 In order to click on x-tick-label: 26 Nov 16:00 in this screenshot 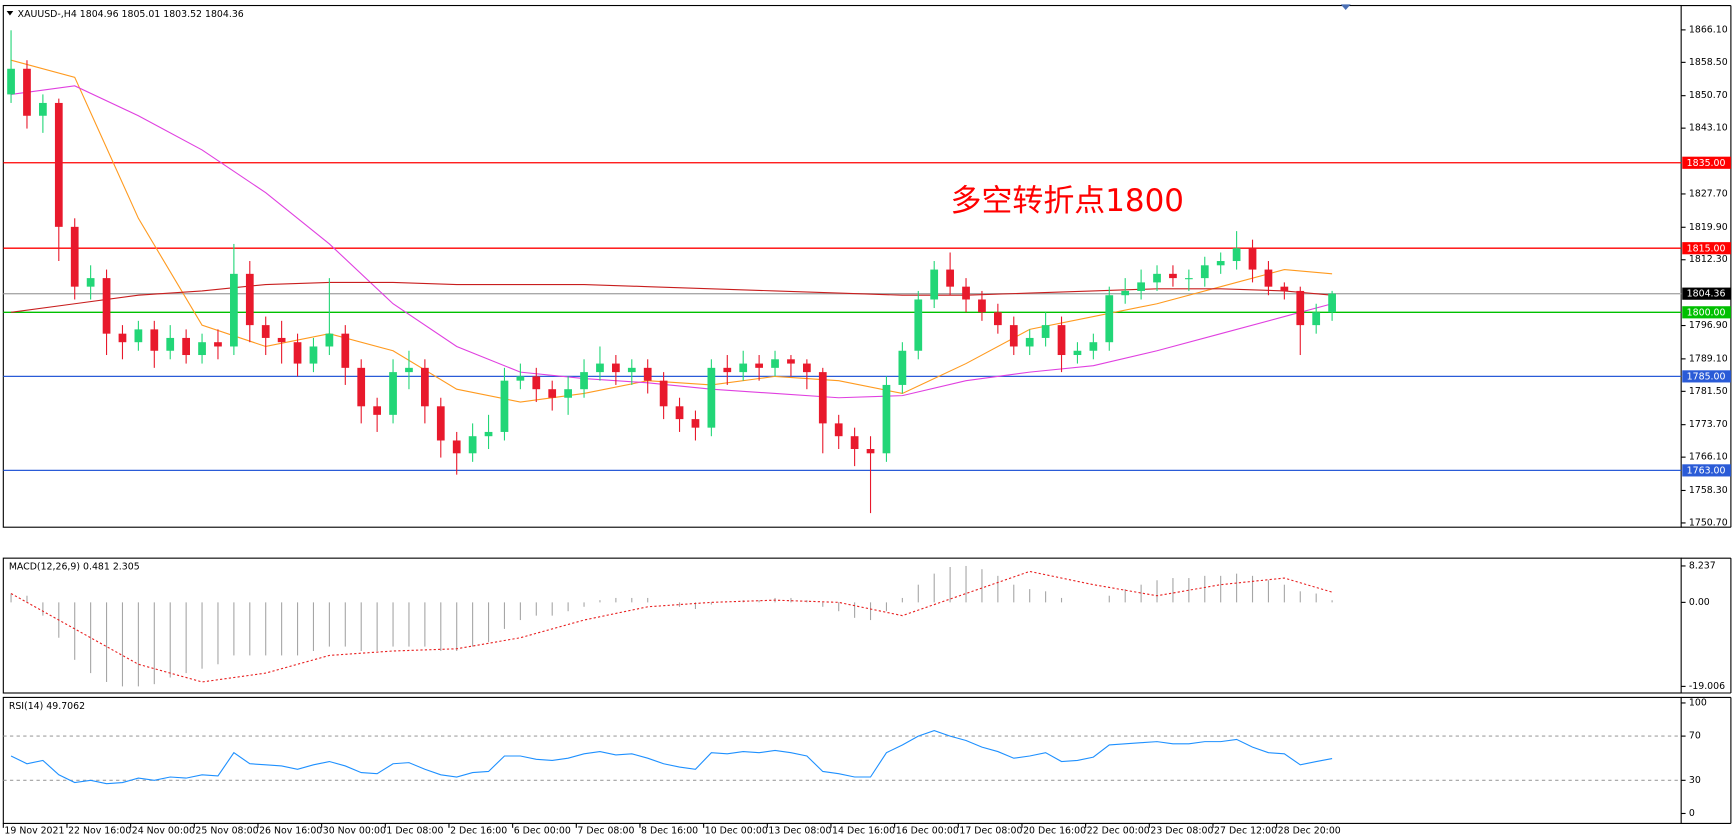, I will do `click(290, 831)`.